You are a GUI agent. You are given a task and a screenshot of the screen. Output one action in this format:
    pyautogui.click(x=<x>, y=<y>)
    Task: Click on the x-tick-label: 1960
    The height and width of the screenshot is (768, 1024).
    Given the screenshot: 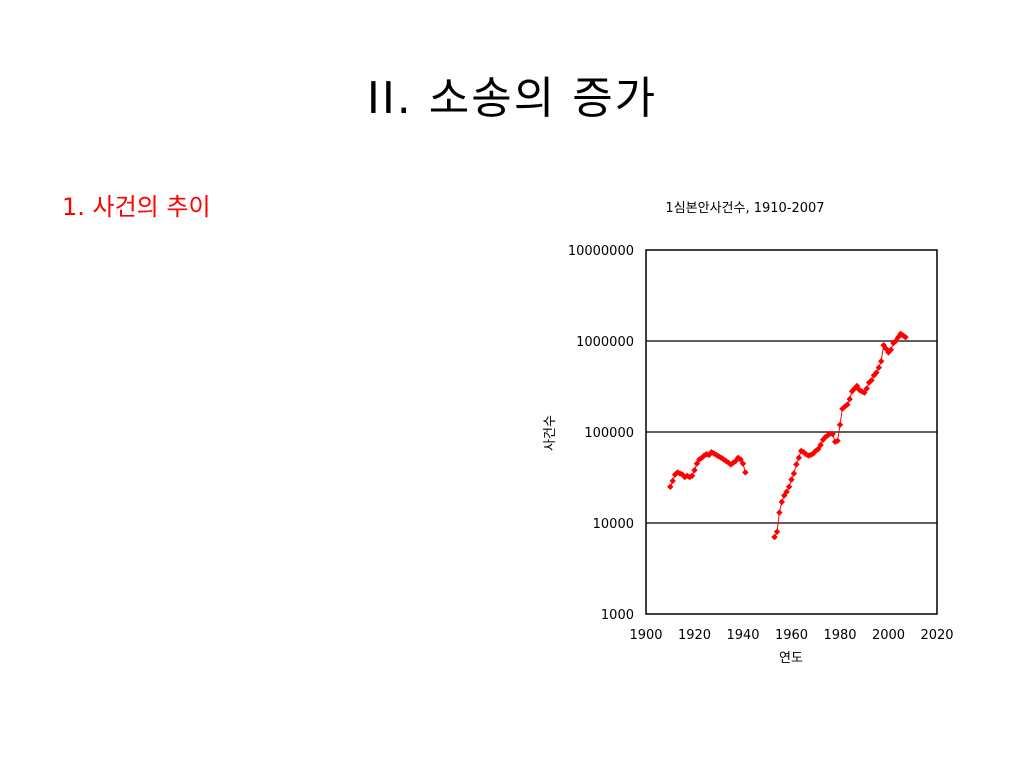 What is the action you would take?
    pyautogui.click(x=791, y=635)
    